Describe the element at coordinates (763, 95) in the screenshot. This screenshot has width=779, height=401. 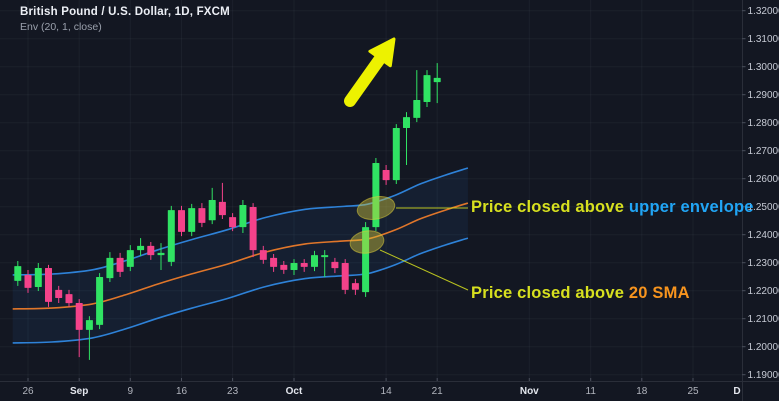
I see `price-label: 1.29000` at that location.